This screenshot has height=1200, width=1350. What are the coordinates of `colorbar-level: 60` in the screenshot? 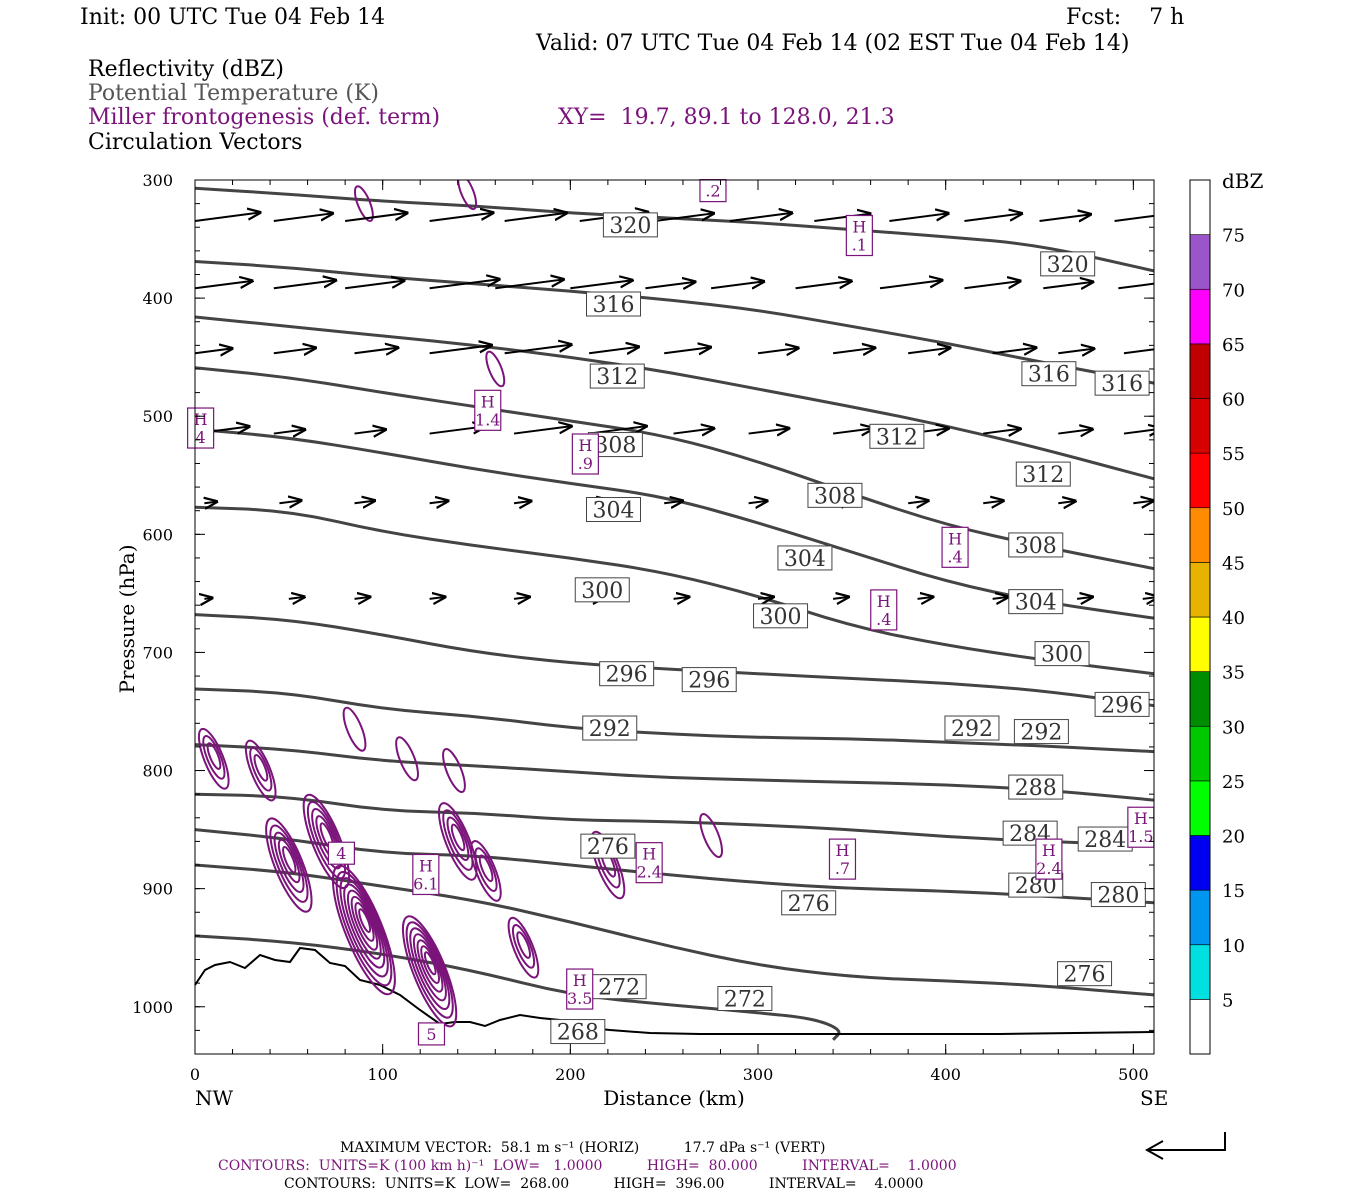 It's located at (1233, 400).